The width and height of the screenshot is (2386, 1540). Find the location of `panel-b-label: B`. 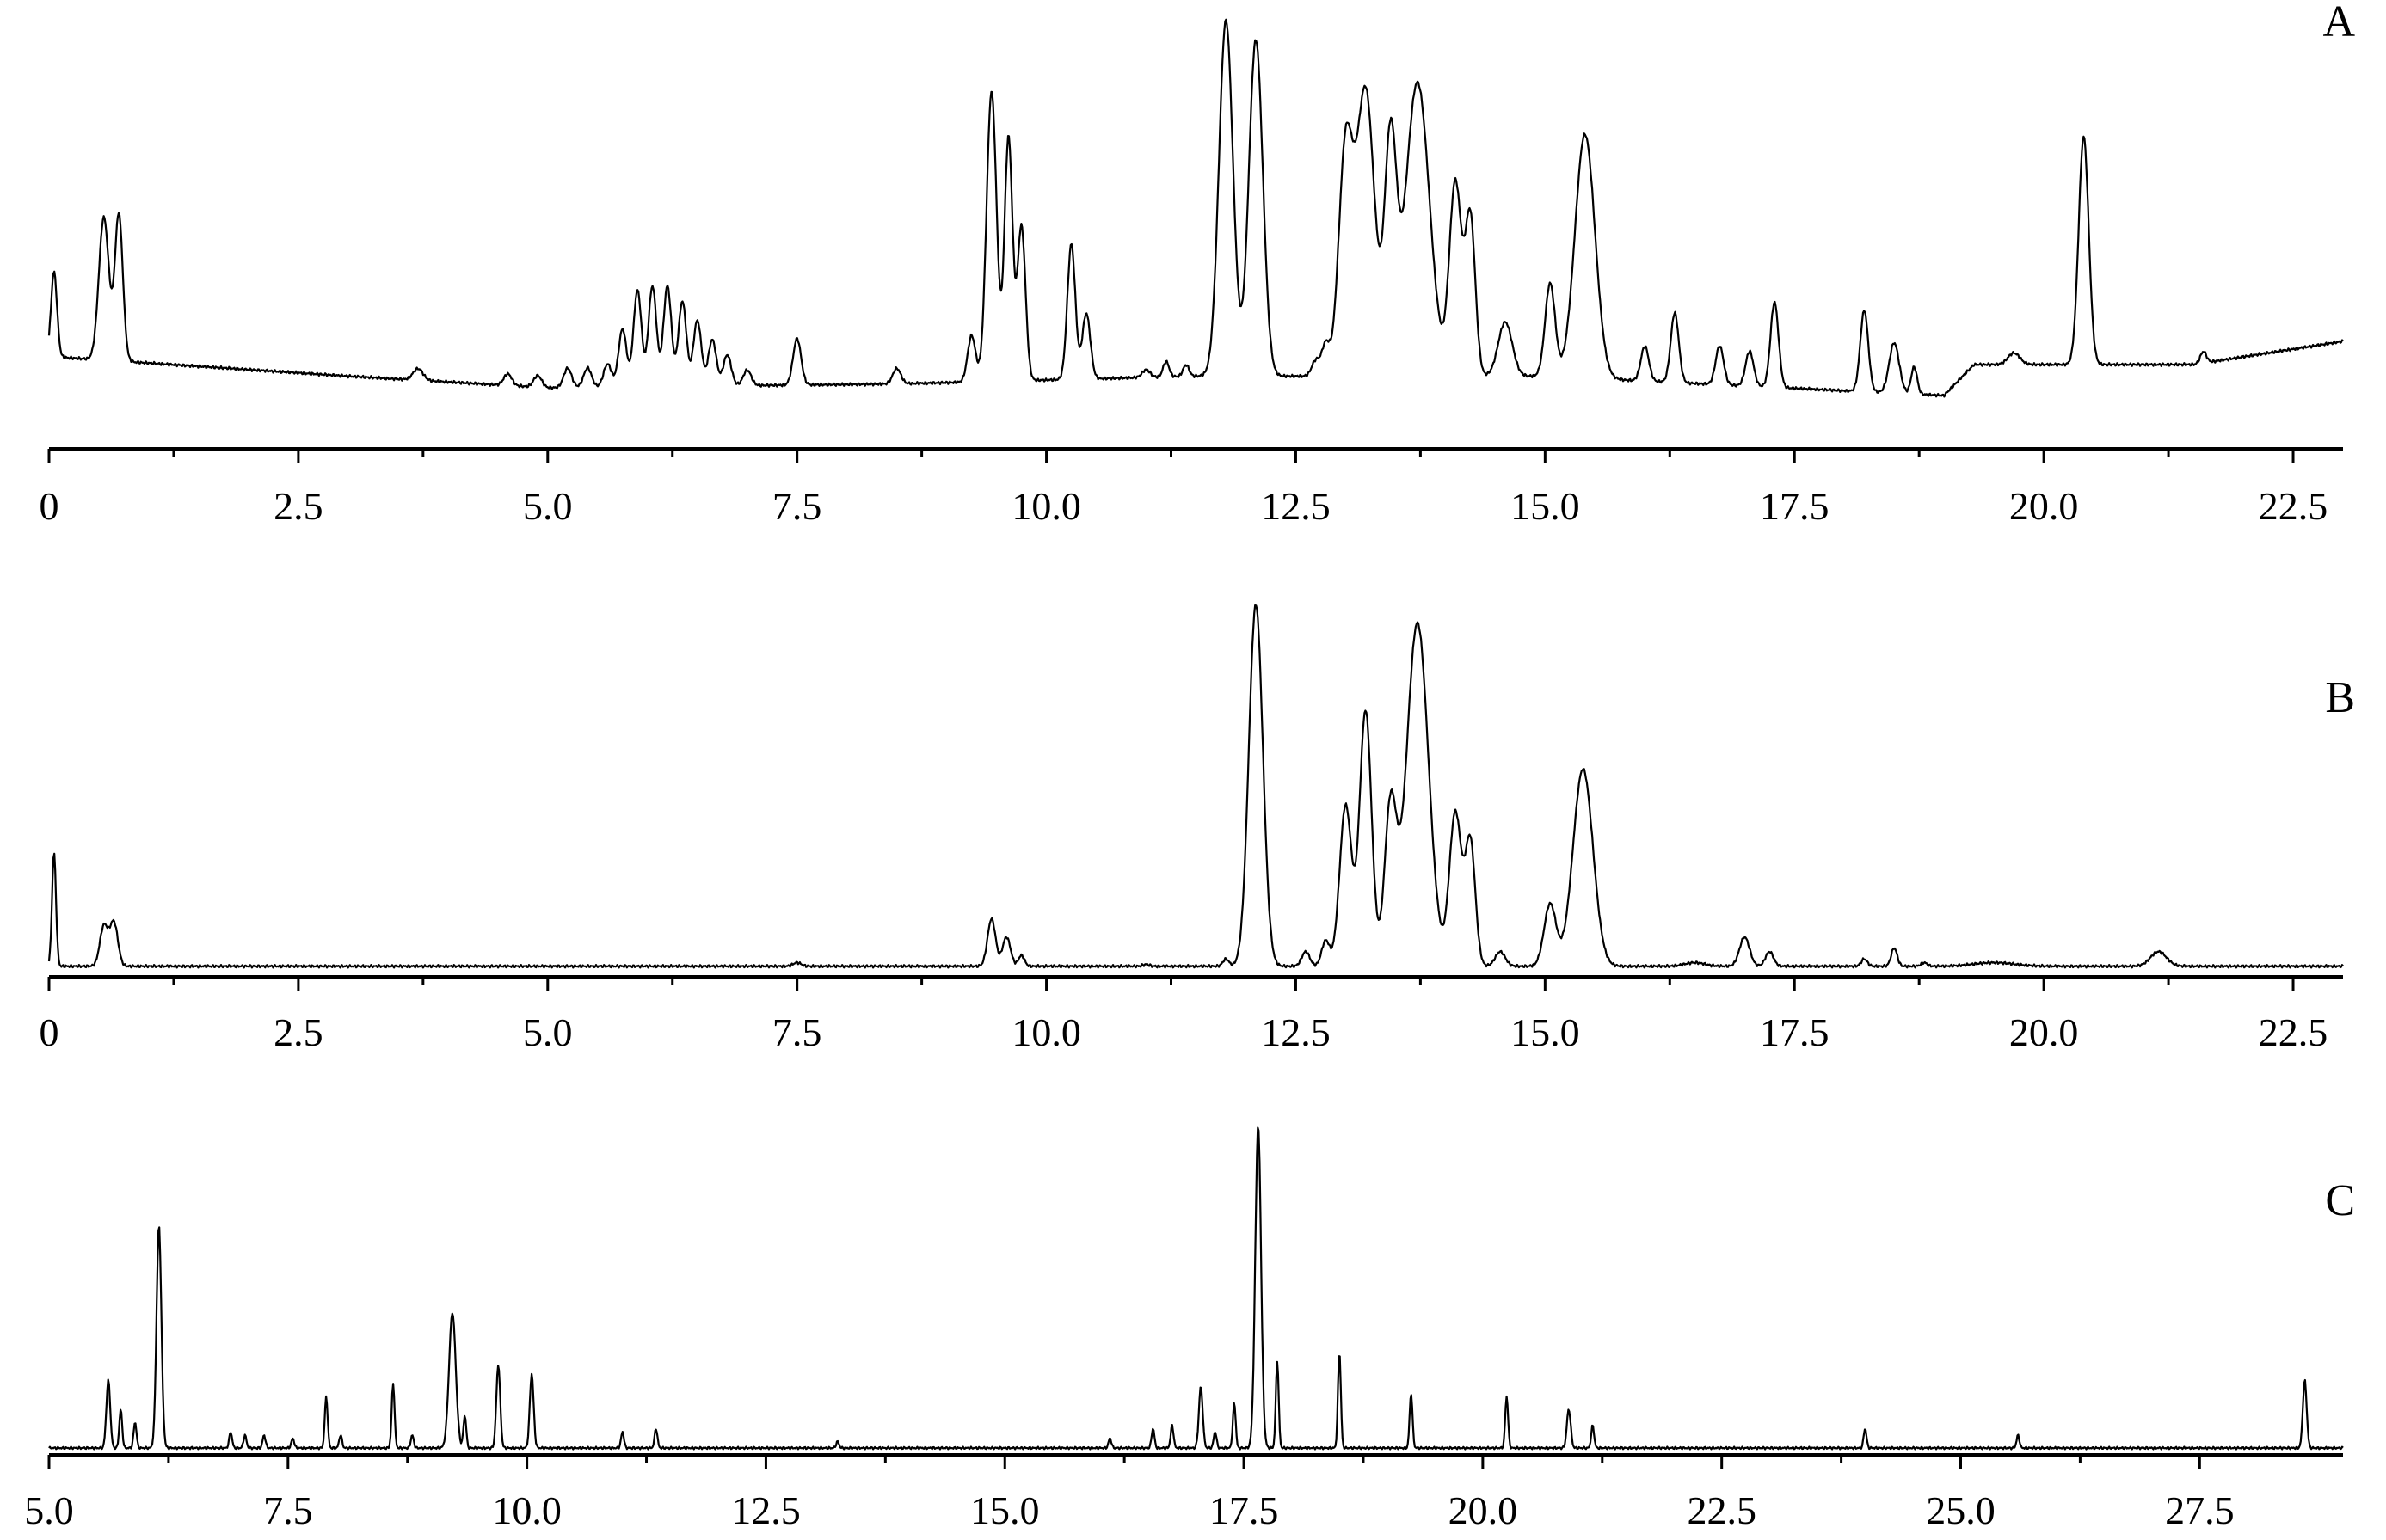

panel-b-label: B is located at coordinates (2340, 697).